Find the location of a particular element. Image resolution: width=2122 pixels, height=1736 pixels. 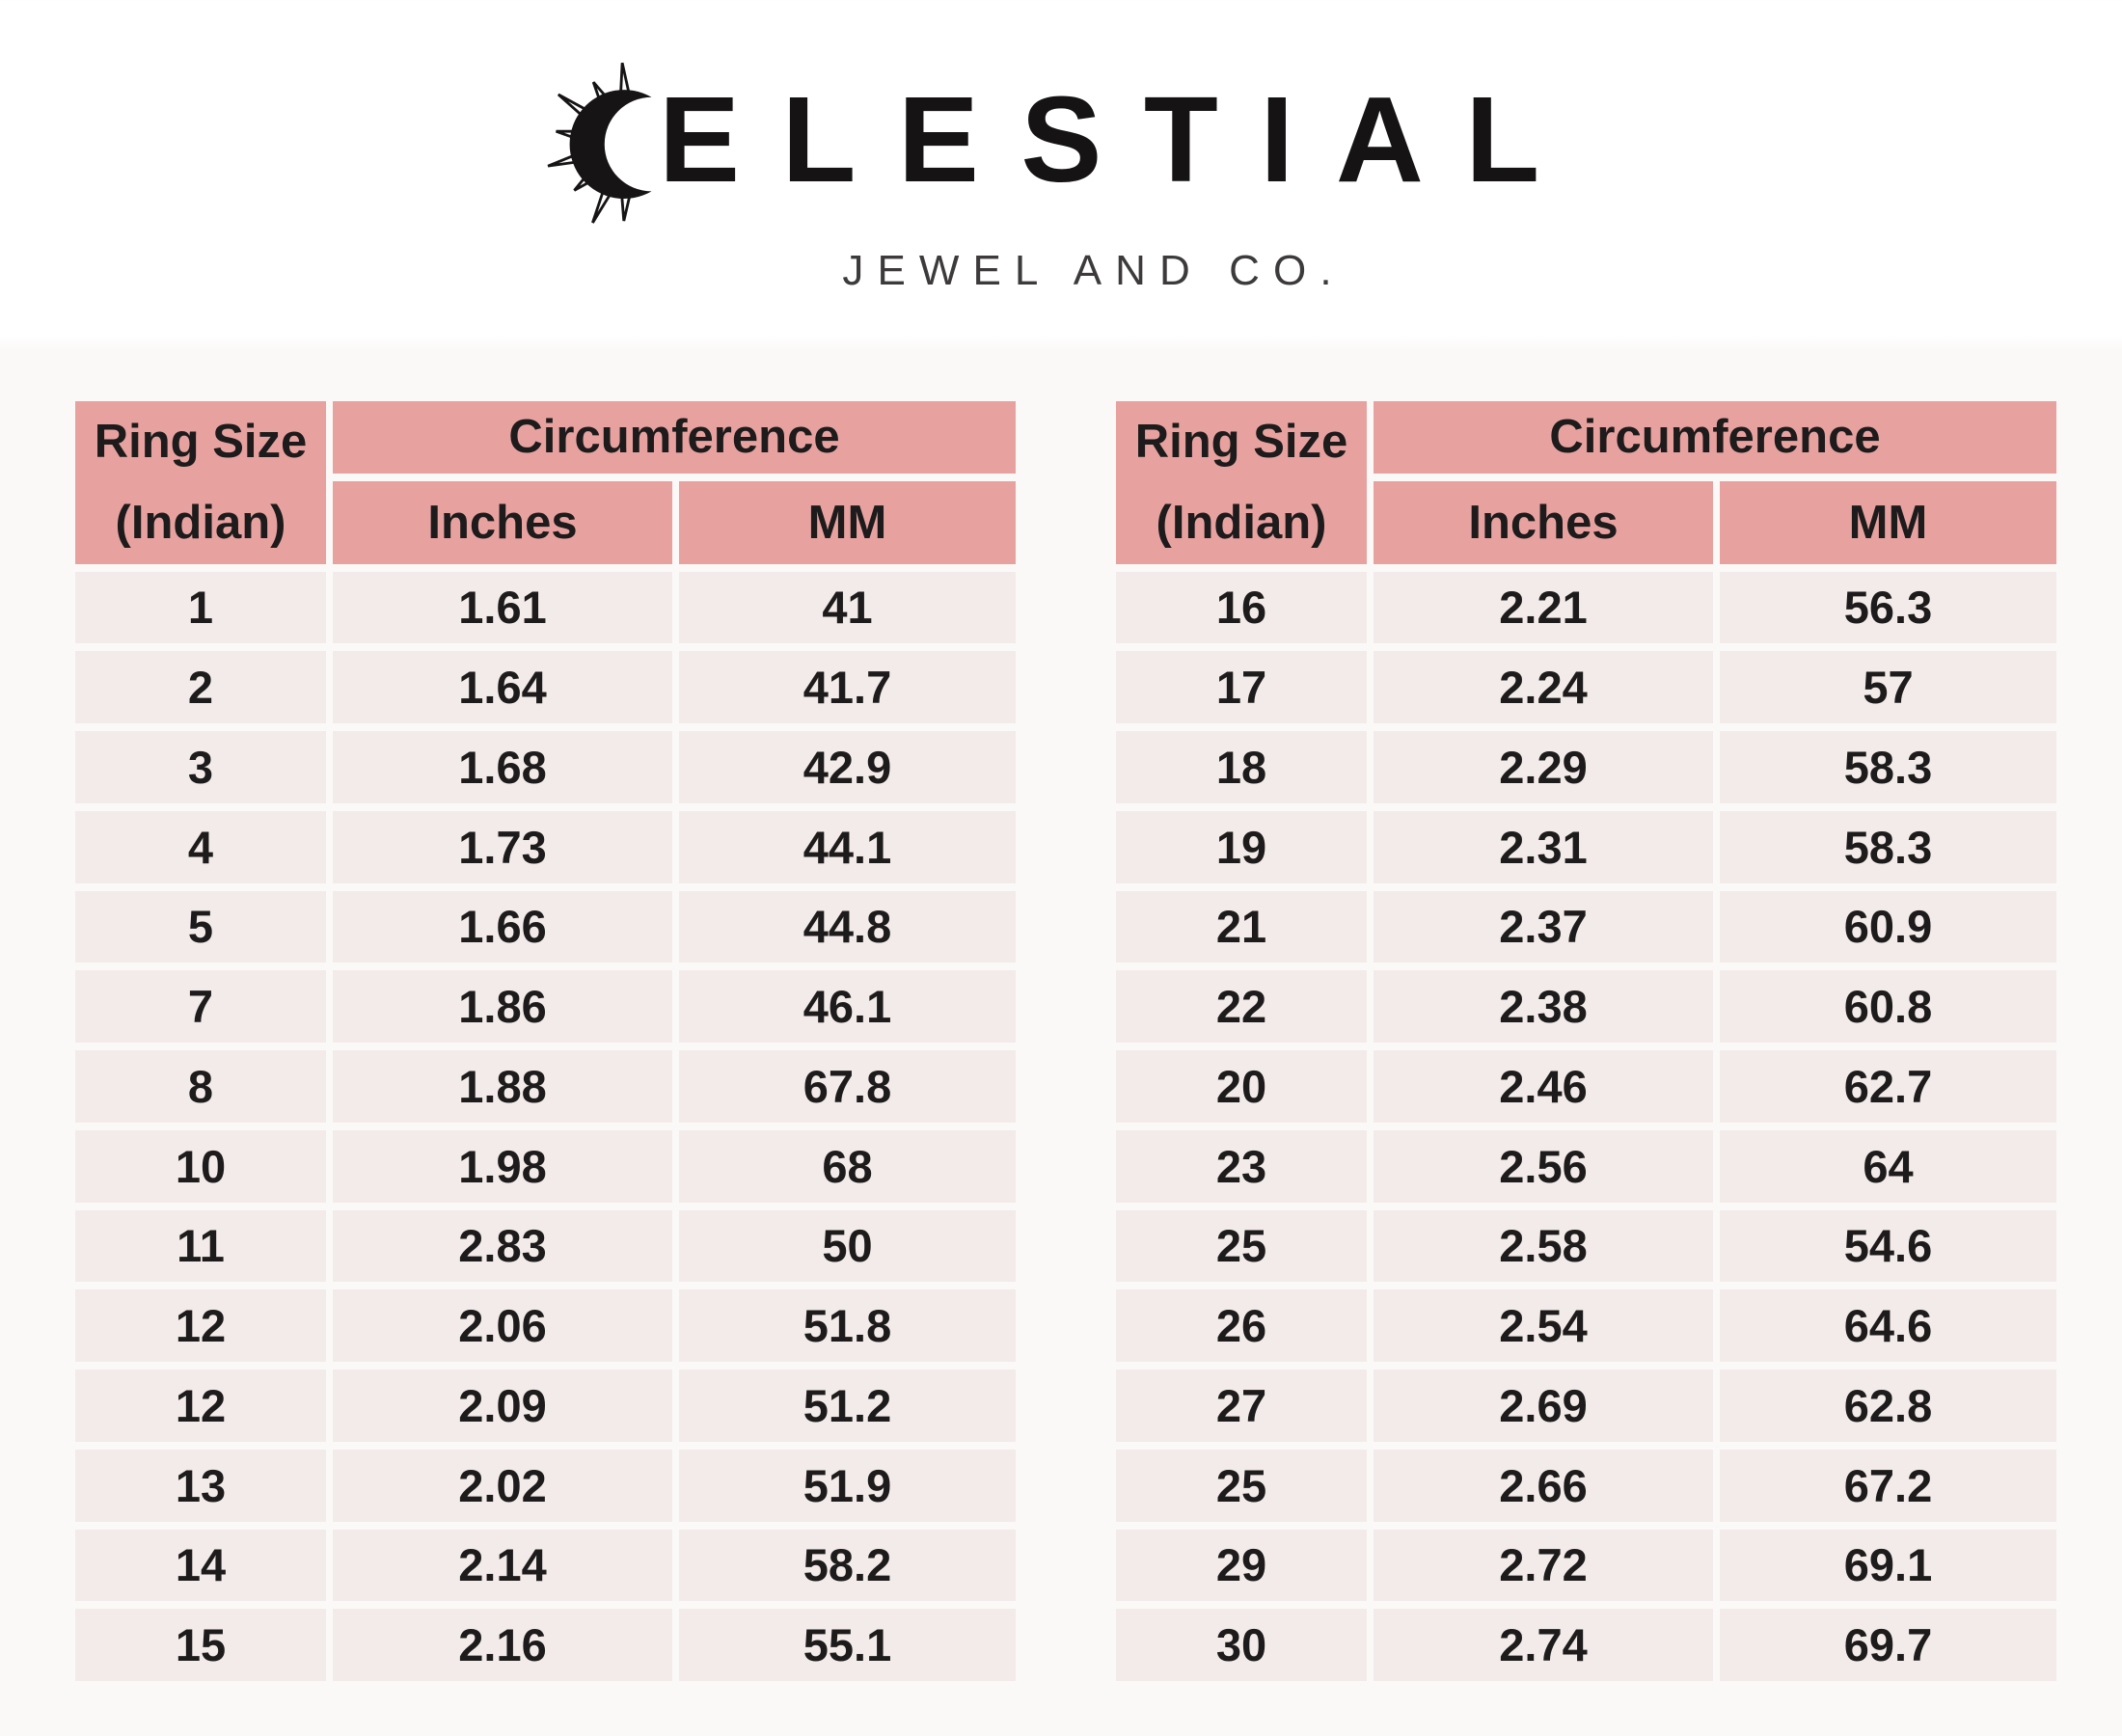

table-row: 30 2.74 69.7 is located at coordinates (1586, 1646).